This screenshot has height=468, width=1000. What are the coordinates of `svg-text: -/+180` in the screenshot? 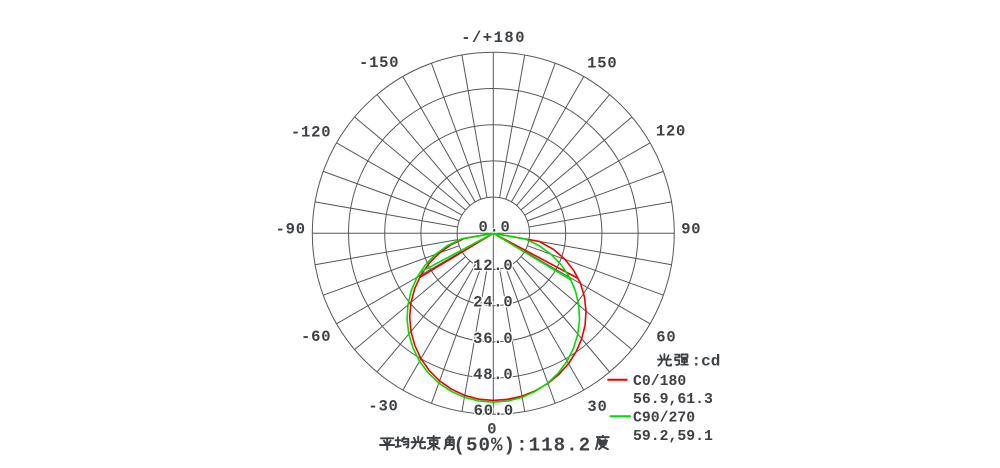 It's located at (493, 38).